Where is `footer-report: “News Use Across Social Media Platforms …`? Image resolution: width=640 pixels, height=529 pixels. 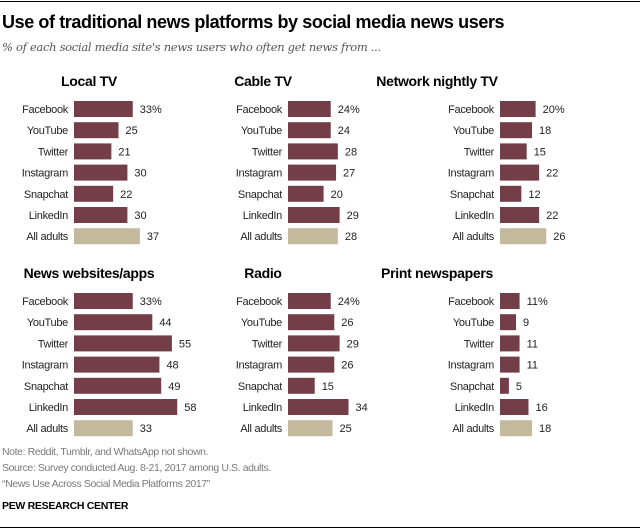 footer-report: “News Use Across Social Media Platforms … is located at coordinates (106, 484).